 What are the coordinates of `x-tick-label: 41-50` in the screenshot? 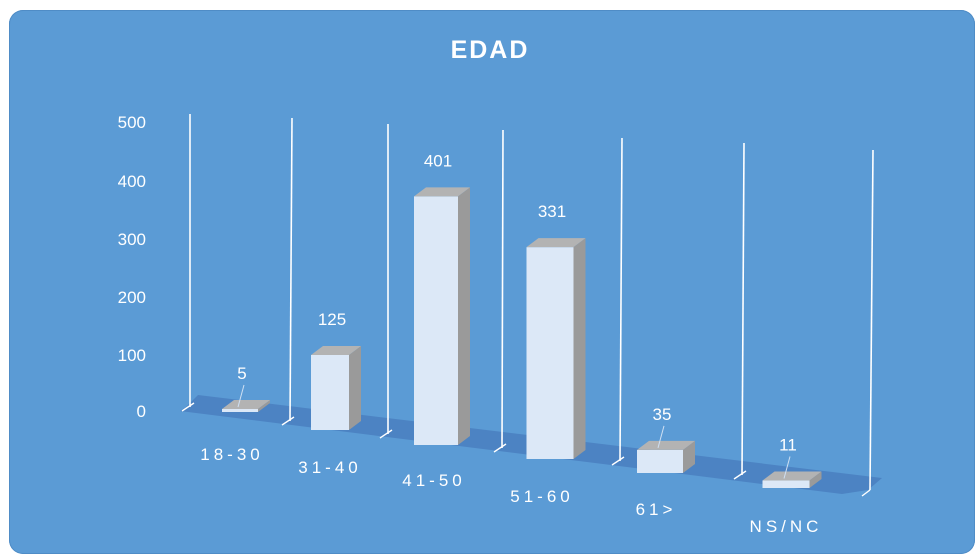 It's located at (433, 480).